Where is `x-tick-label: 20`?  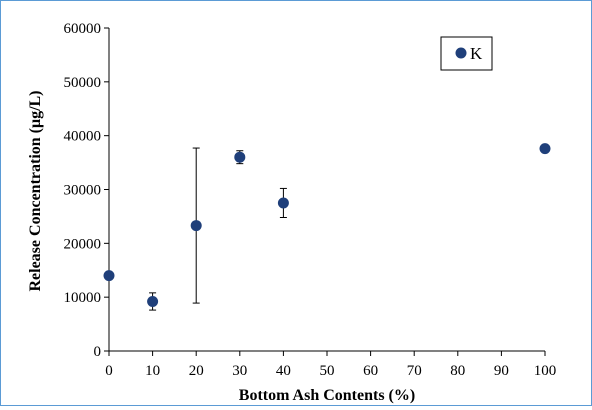
x-tick-label: 20 is located at coordinates (196, 371).